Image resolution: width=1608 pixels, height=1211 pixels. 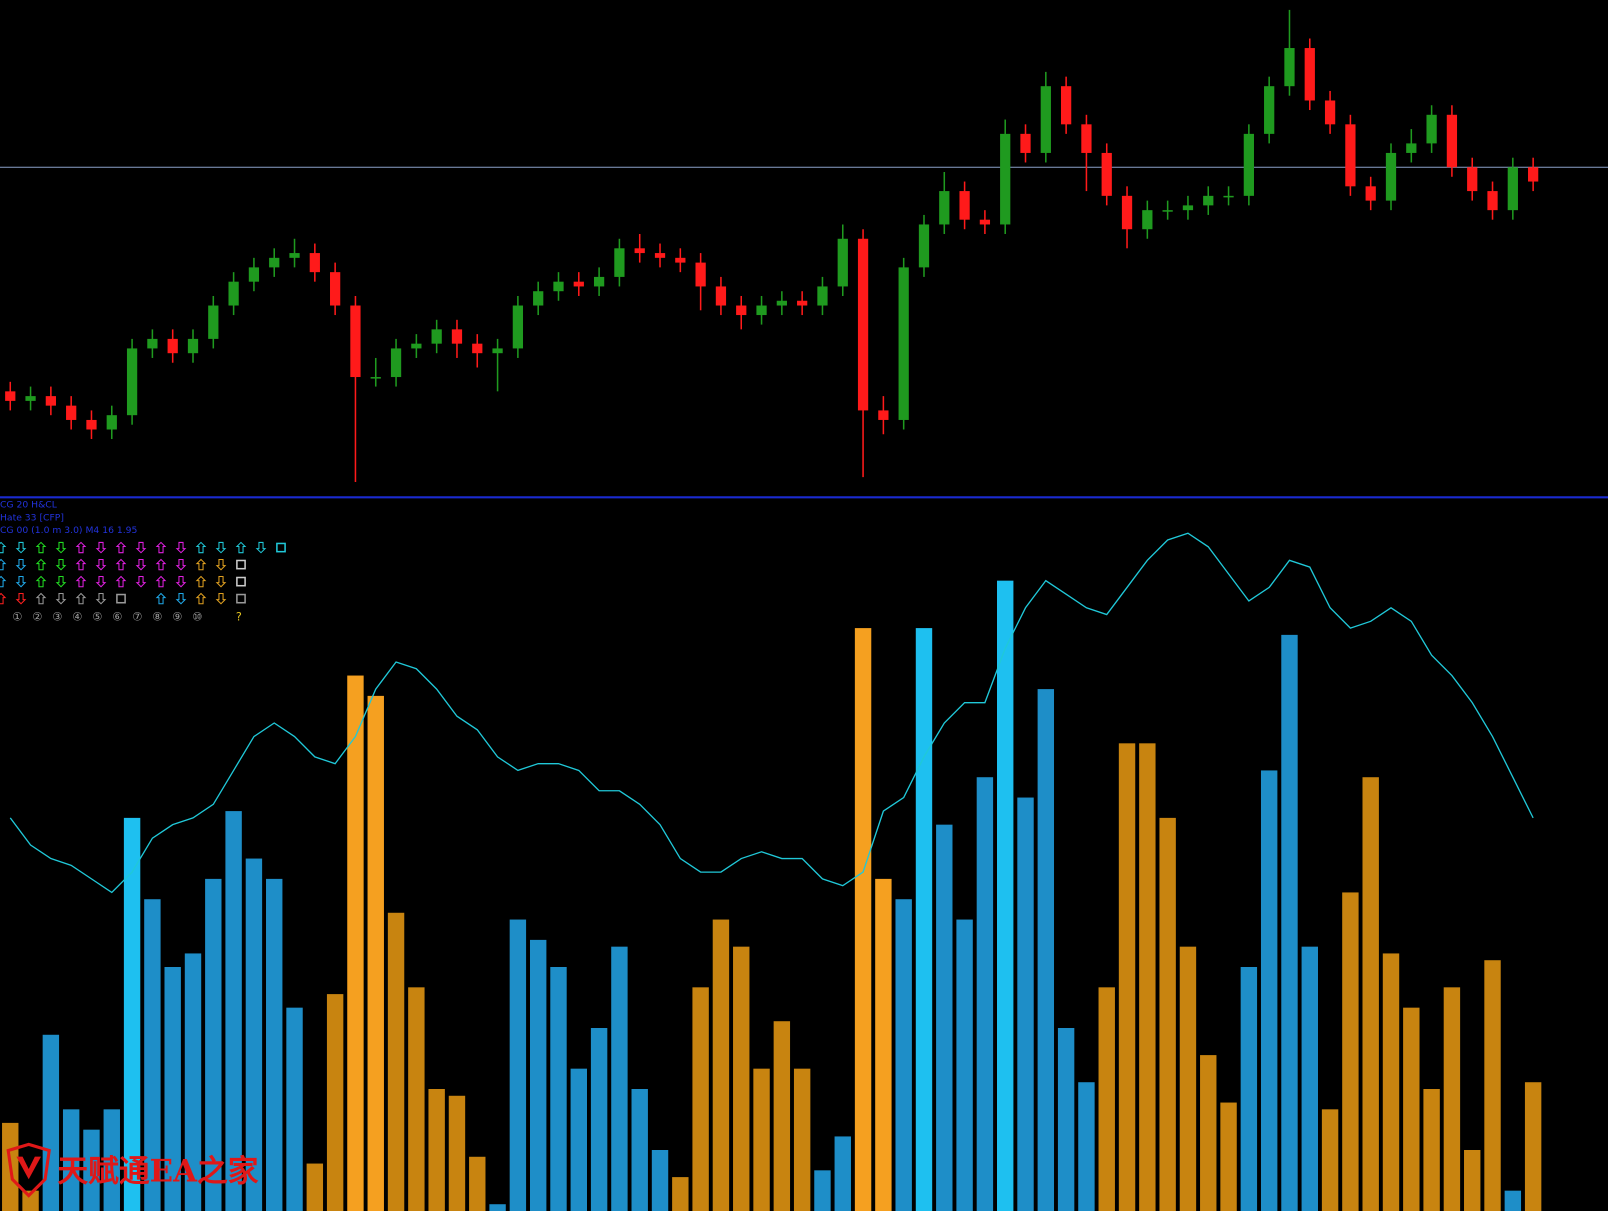 What do you see at coordinates (97, 616) in the screenshot?
I see `signal-label: ⑤` at bounding box center [97, 616].